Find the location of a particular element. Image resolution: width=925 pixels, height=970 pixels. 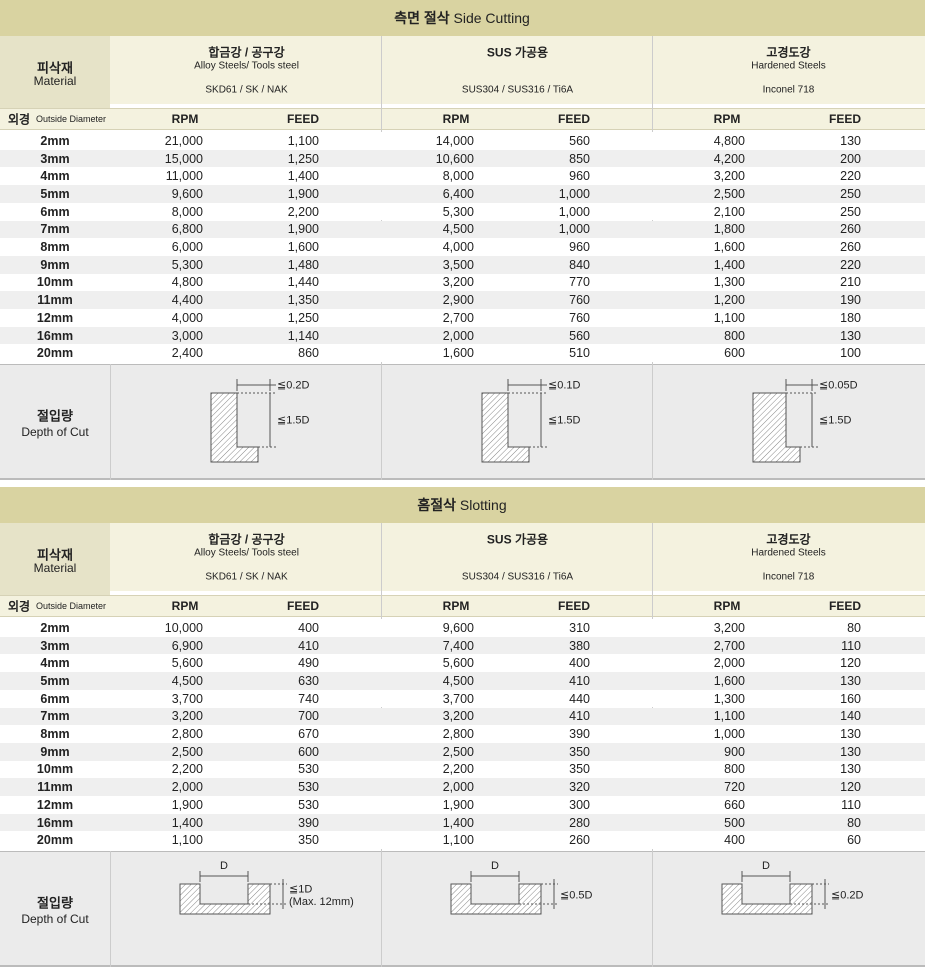

rpm-value: 4,500 is located at coordinates (458, 680).